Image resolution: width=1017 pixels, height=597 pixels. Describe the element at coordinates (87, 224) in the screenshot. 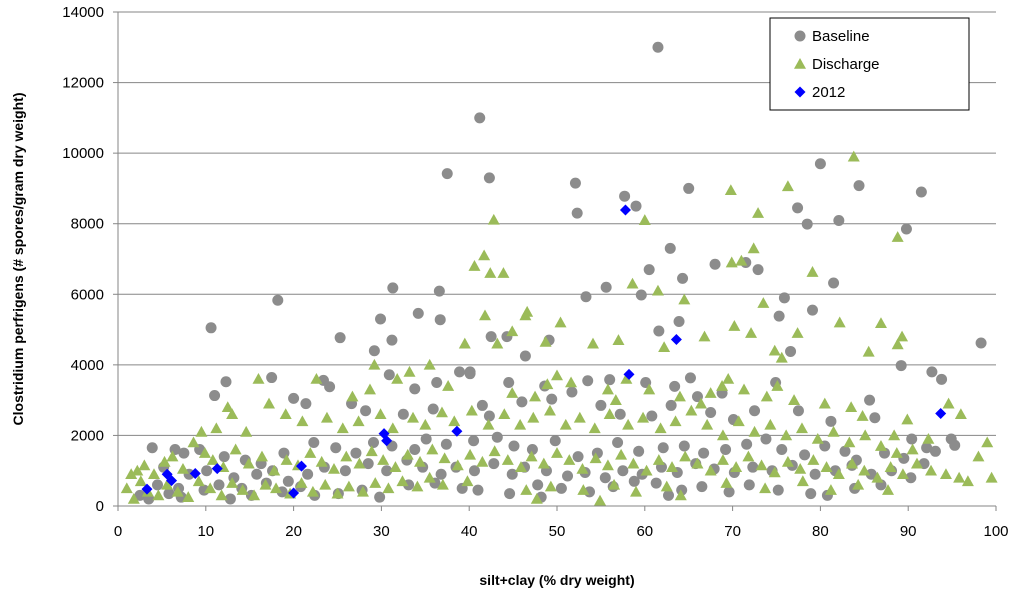

I see `y-tick-label: 8000` at that location.